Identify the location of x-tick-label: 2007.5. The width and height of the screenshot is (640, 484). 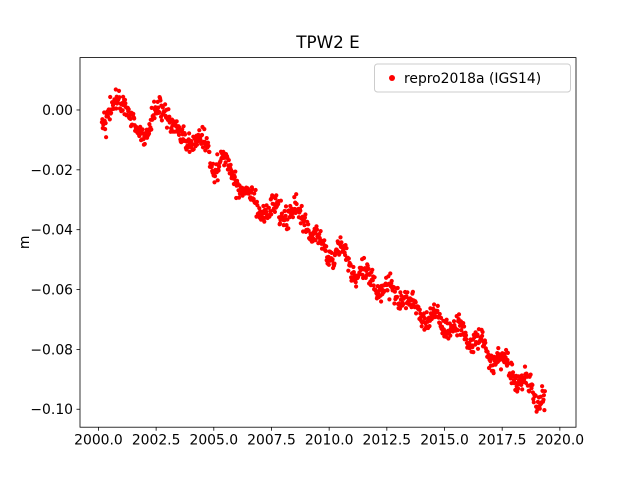
(271, 441).